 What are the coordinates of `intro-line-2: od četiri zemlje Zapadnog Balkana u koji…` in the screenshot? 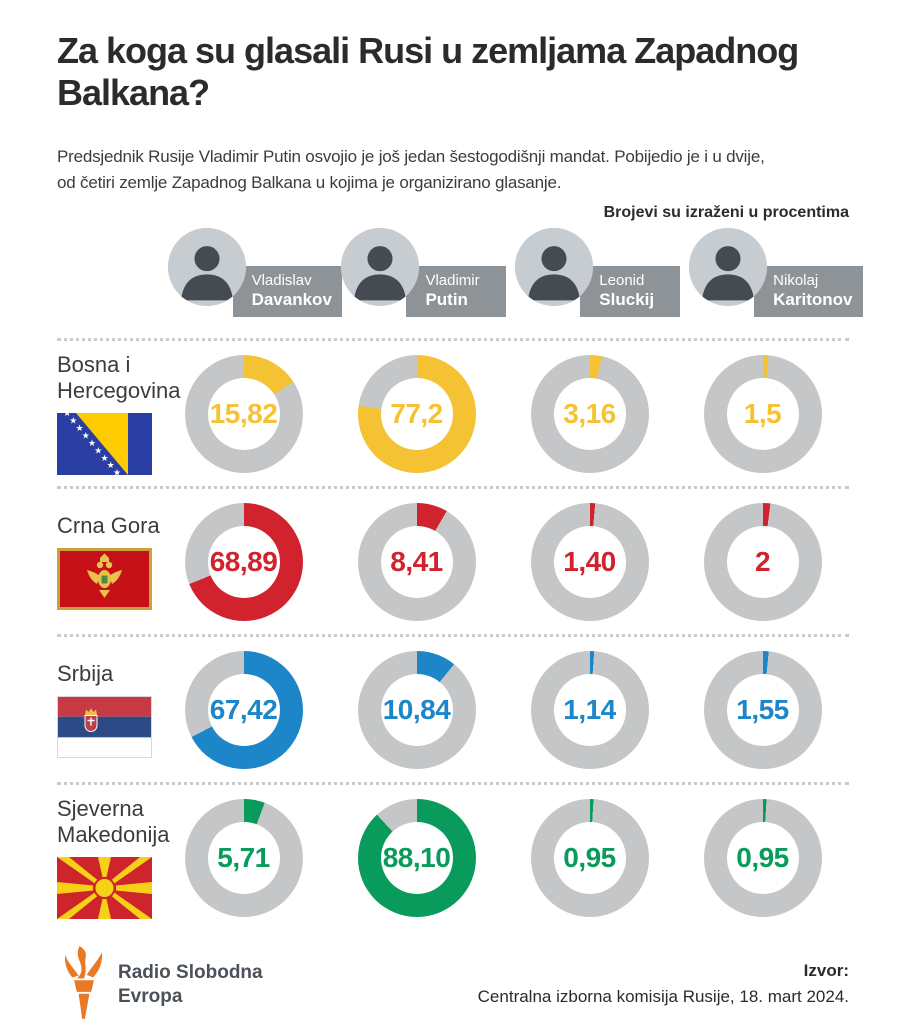 It's located at (309, 182).